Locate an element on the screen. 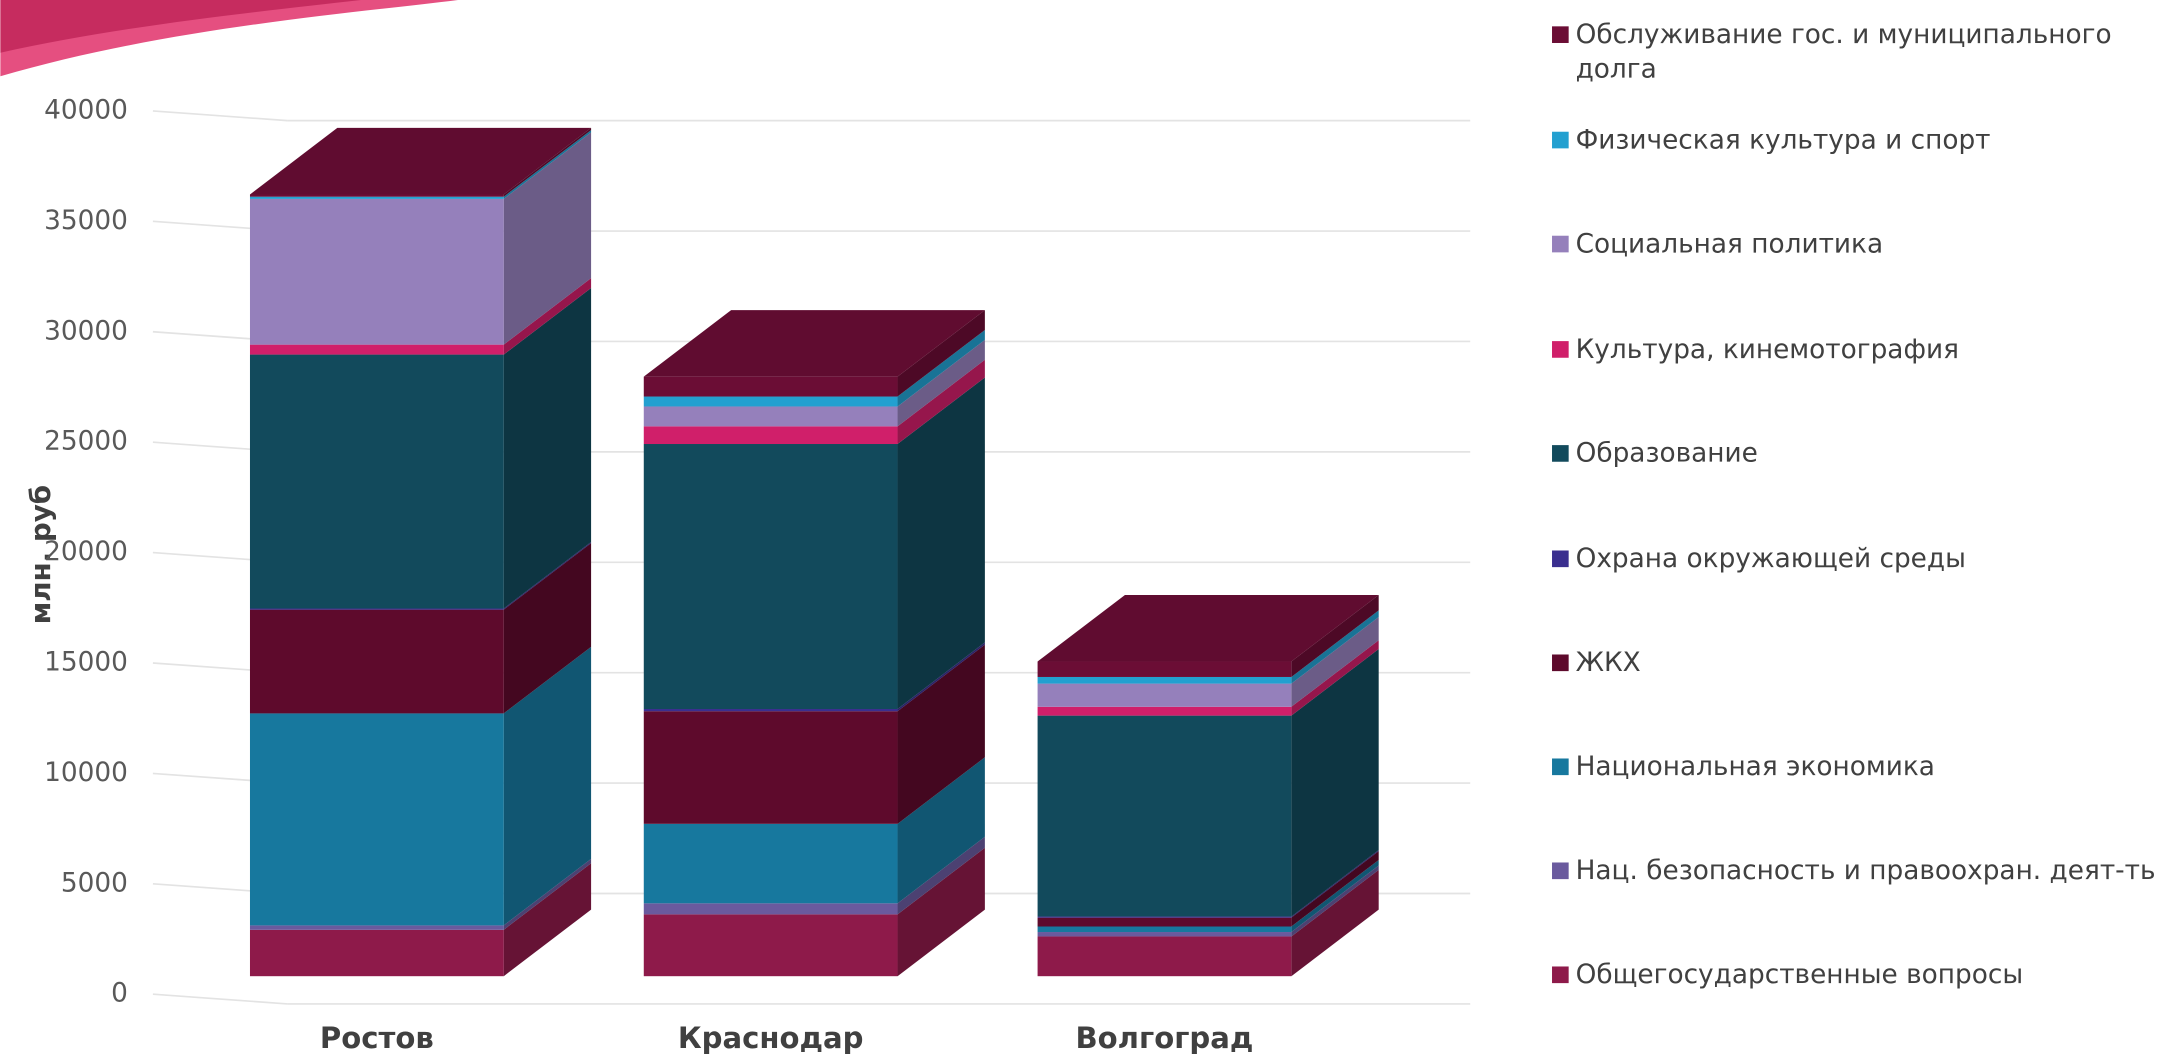  x-tick-label: Краснодар is located at coordinates (771, 1038).